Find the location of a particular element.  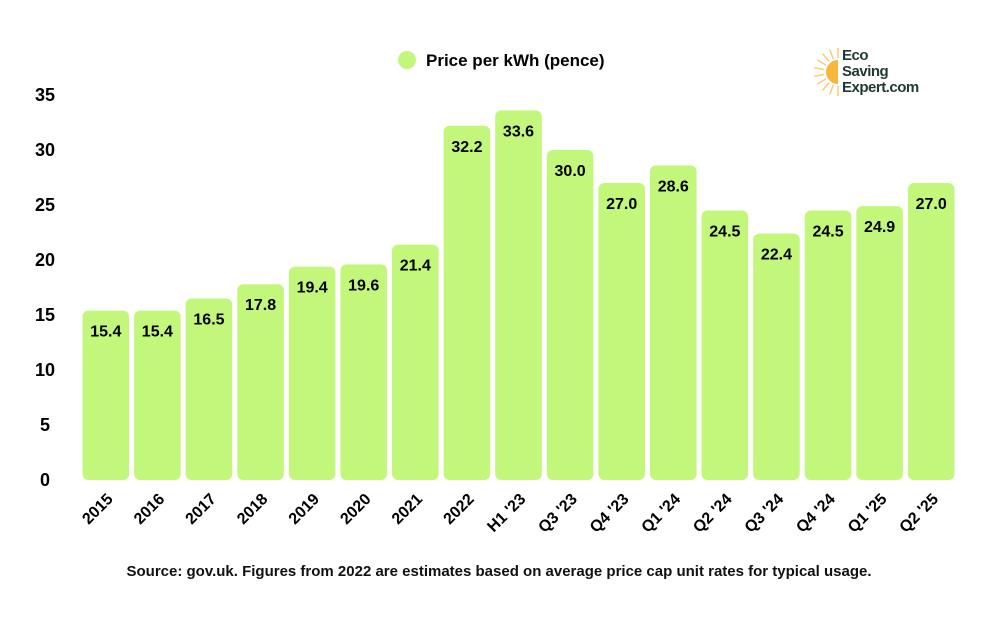

x-tick-label: Q3 '23 is located at coordinates (558, 514).